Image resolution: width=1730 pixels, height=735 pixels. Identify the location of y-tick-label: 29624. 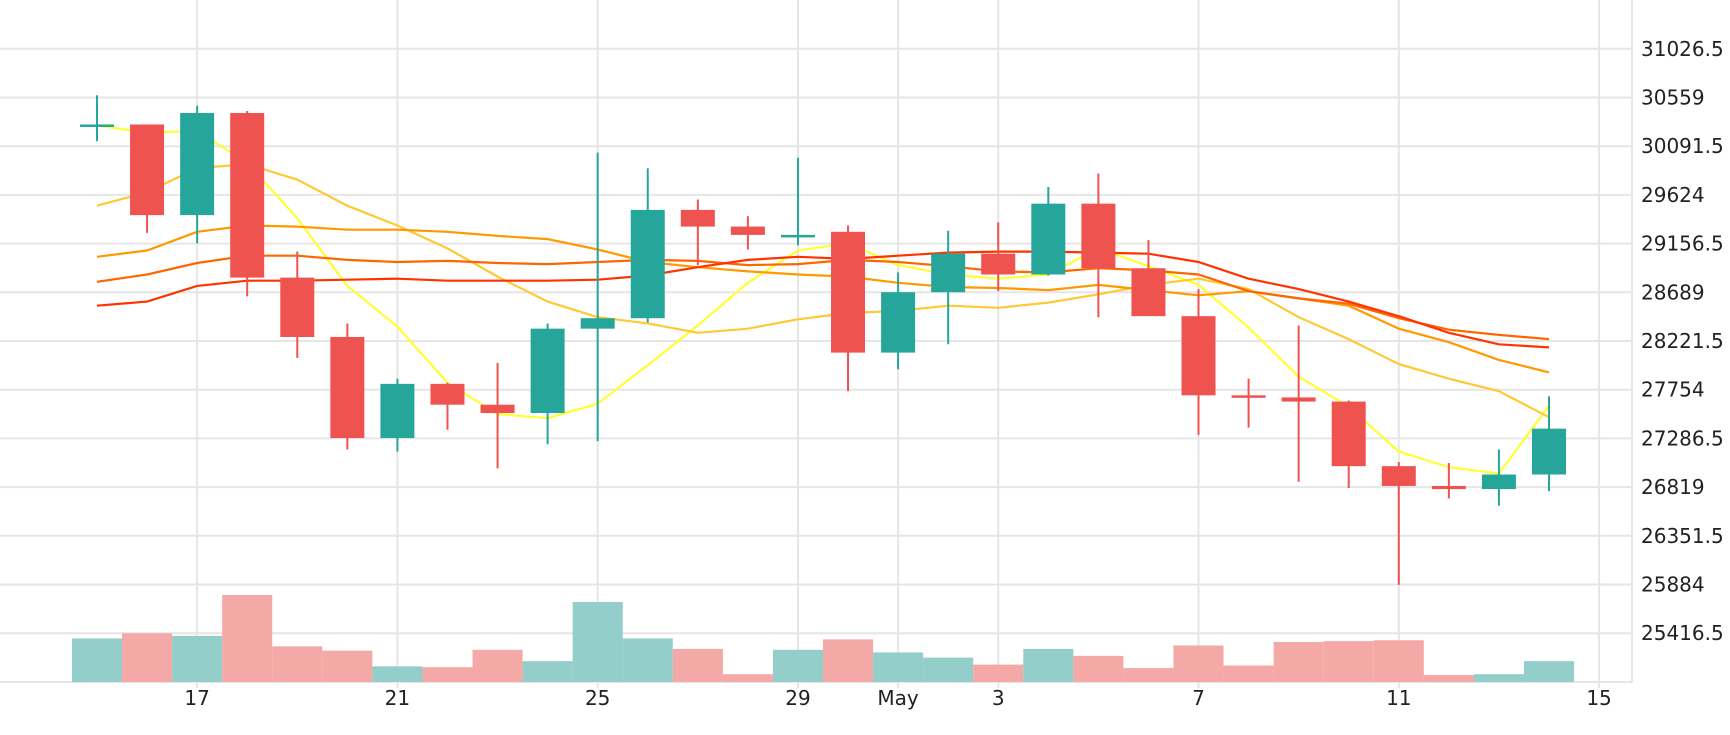
(1673, 195).